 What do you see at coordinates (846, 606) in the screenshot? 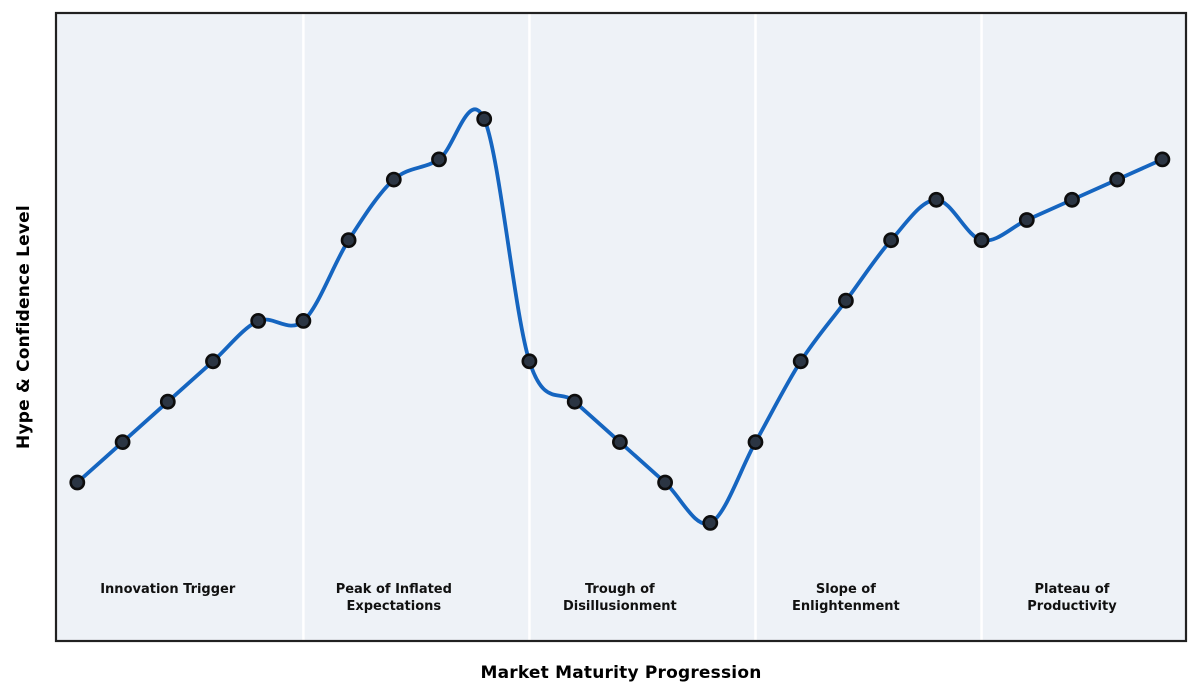
I see `phase-label-line: Enlightenment` at bounding box center [846, 606].